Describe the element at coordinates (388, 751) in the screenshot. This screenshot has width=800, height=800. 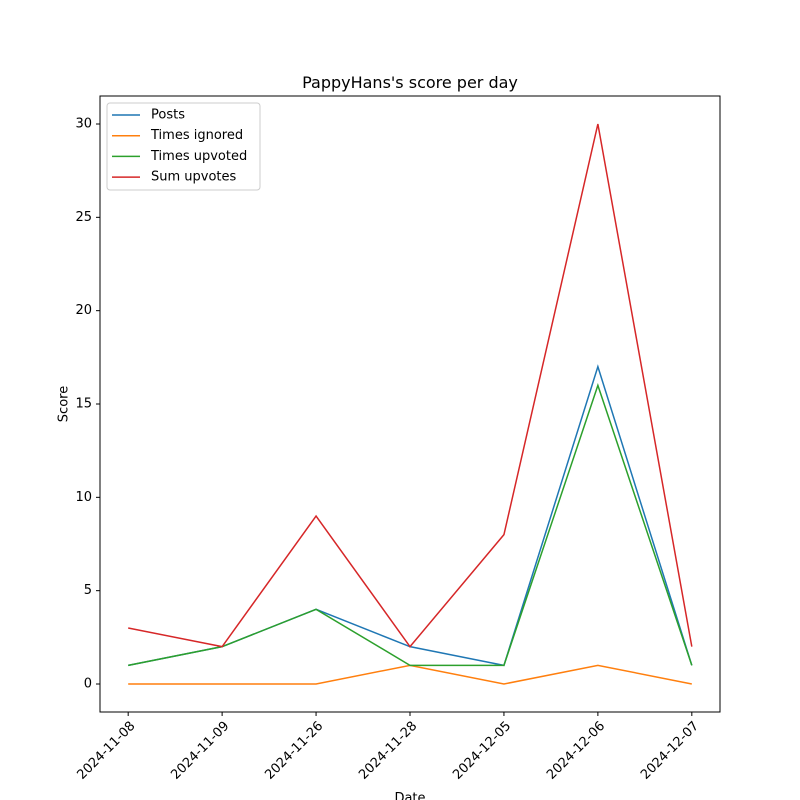
I see `x-tick-label: 2024-11-28` at that location.